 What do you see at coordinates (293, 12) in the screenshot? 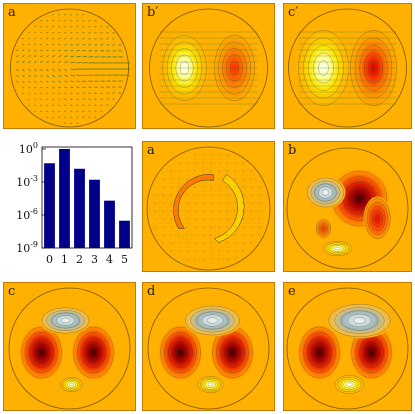
I see `panel-label: c′` at bounding box center [293, 12].